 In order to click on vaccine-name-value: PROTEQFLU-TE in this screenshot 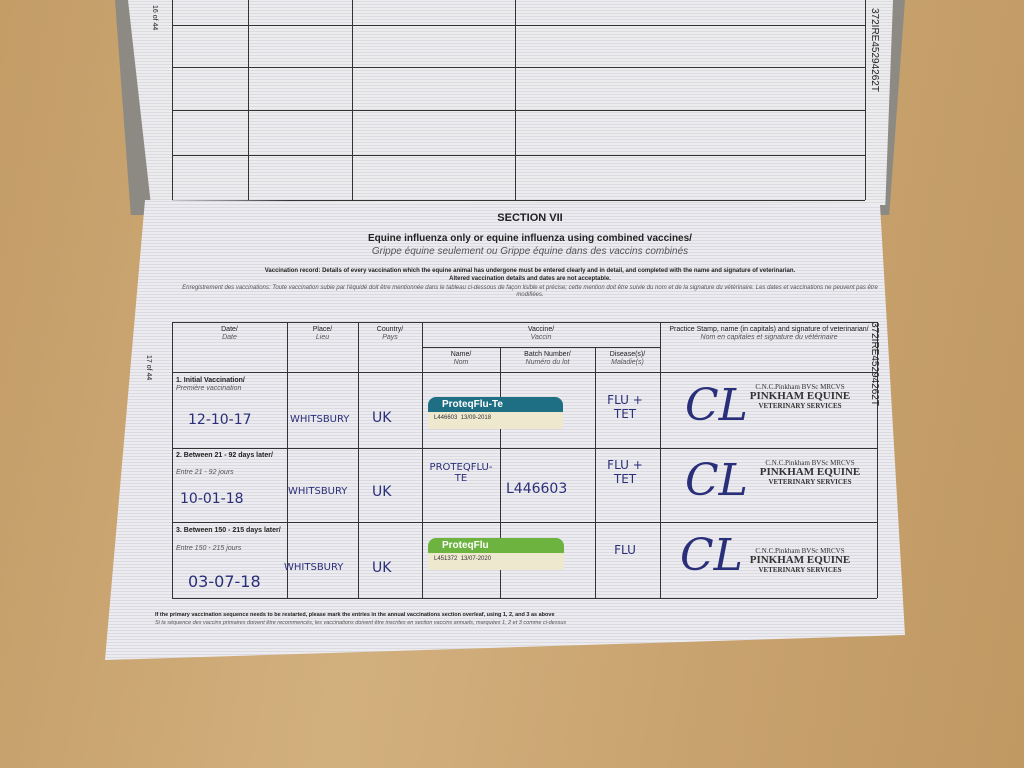, I will do `click(461, 473)`.